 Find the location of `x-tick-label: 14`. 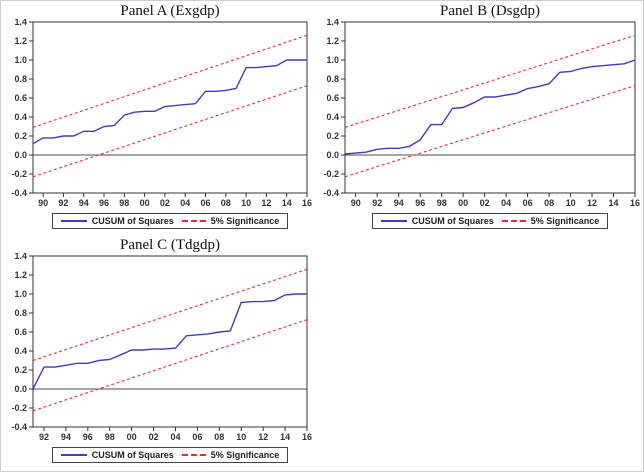

x-tick-label: 14 is located at coordinates (287, 203).